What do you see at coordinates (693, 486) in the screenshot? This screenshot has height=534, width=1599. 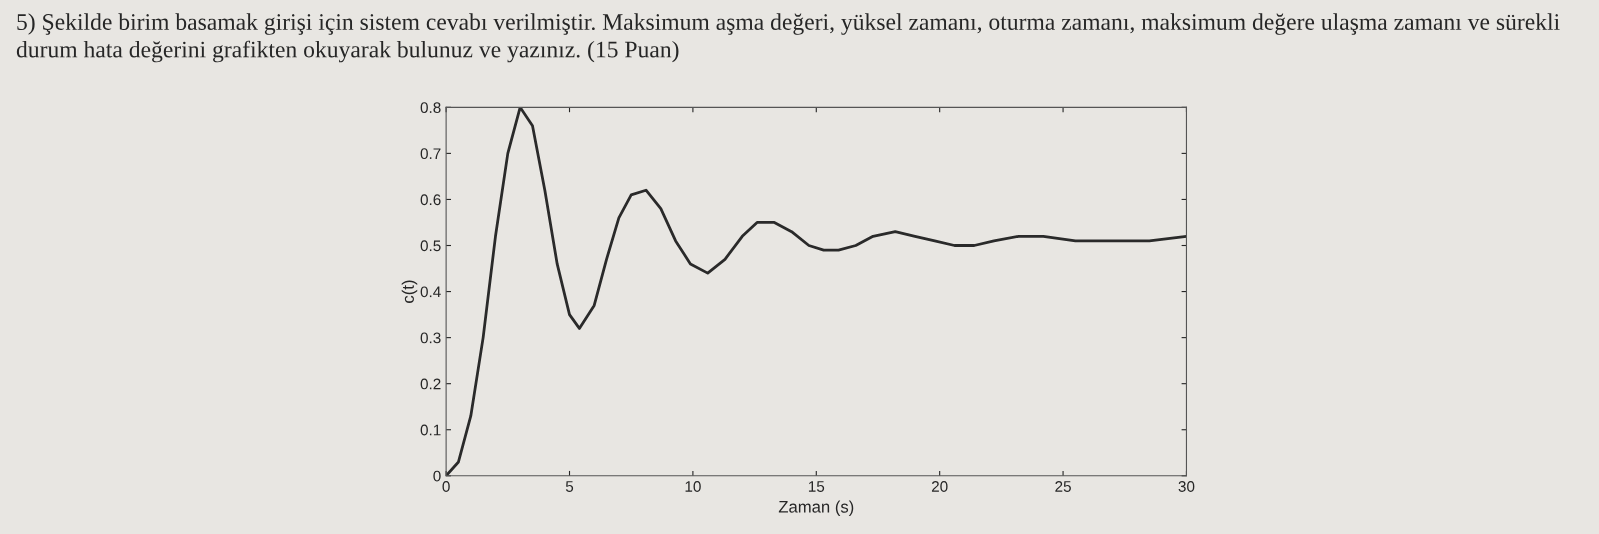 I see `x-tick-label: 10` at bounding box center [693, 486].